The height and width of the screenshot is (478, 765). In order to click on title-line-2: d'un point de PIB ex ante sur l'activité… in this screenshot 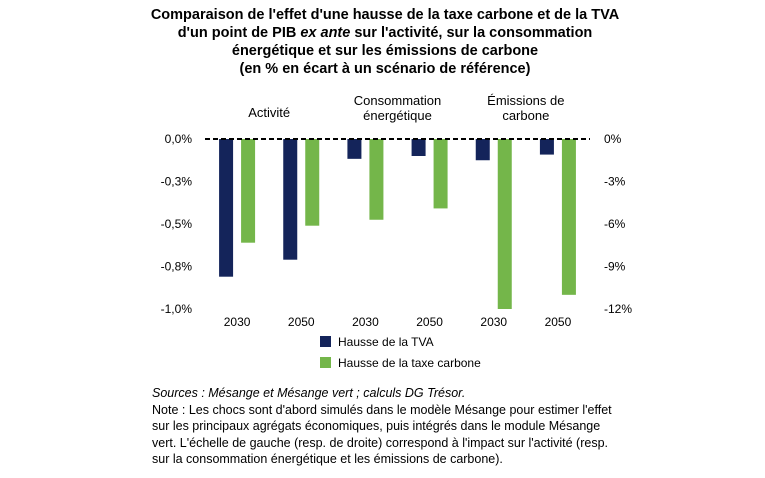, I will do `click(385, 33)`.